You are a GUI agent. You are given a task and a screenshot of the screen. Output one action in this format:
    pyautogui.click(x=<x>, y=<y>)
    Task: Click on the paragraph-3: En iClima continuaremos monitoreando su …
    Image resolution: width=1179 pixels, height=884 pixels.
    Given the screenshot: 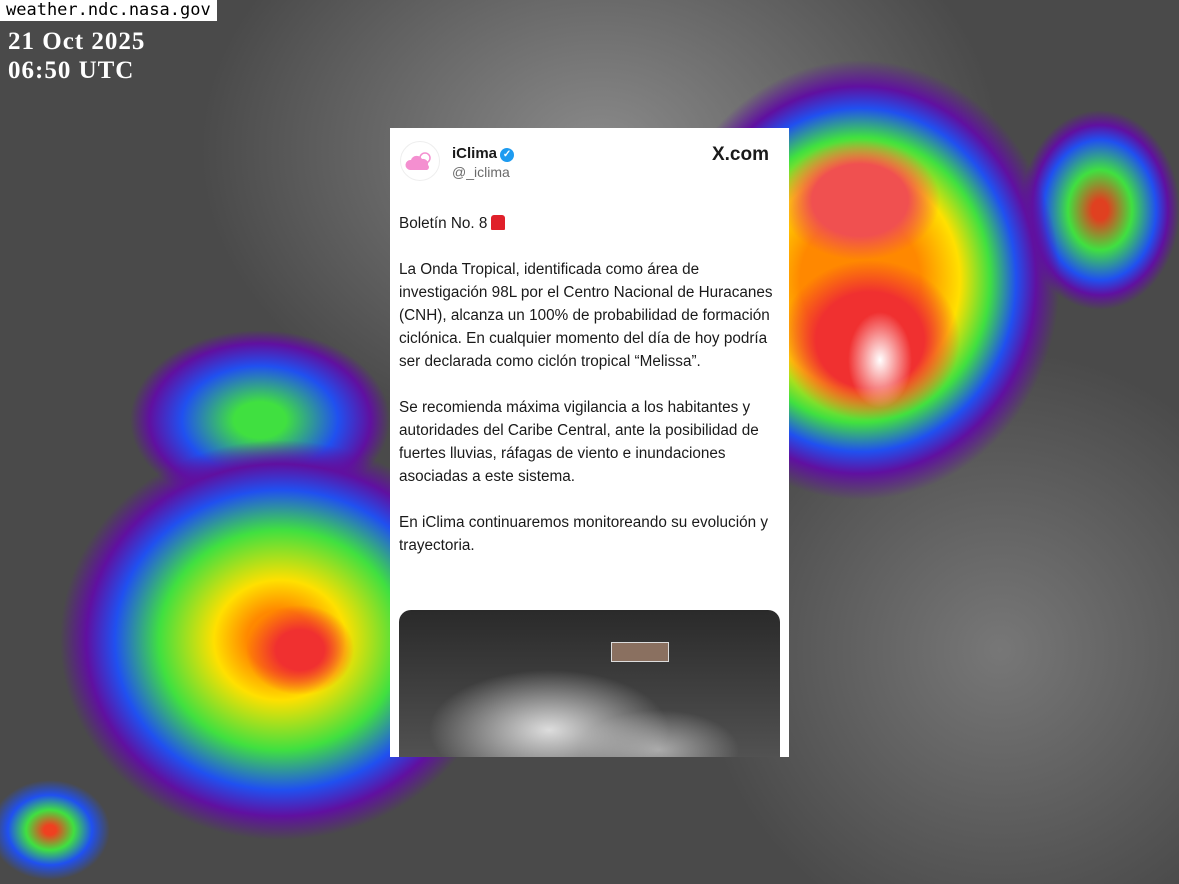 What is the action you would take?
    pyautogui.click(x=584, y=534)
    